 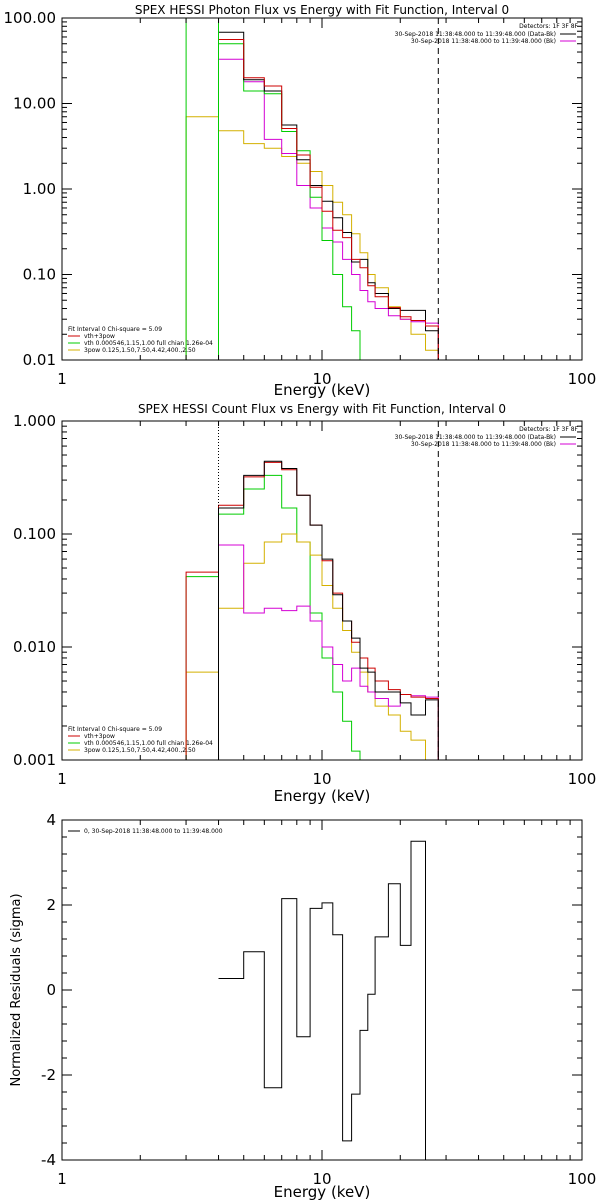 I want to click on y-tick-label: 0.001, so click(x=34, y=760).